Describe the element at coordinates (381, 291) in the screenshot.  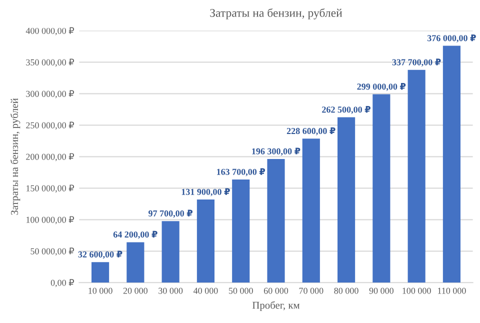
I see `x-tick-label: 90 000` at that location.